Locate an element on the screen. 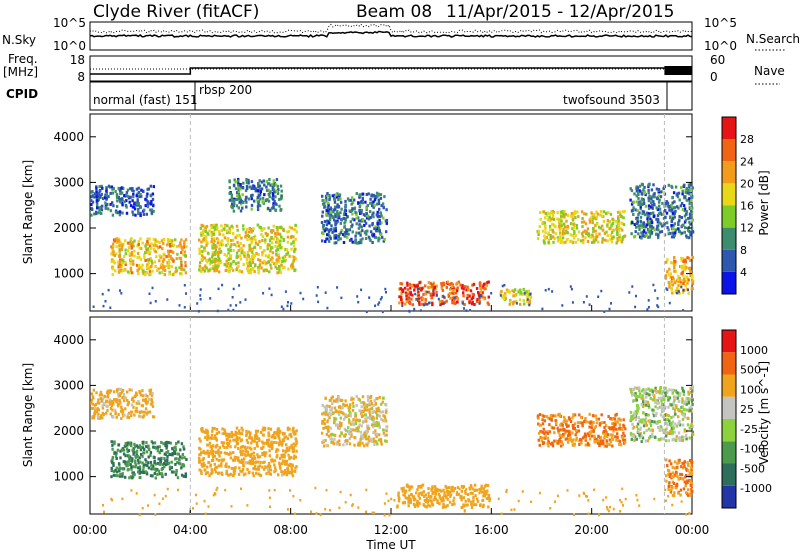 This screenshot has height=558, width=800. freq-switching-block is located at coordinates (678, 70).